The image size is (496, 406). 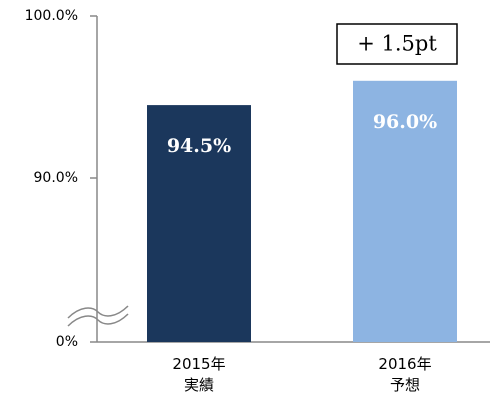 I want to click on x-tick-label: 2016年 予想, so click(x=405, y=374).